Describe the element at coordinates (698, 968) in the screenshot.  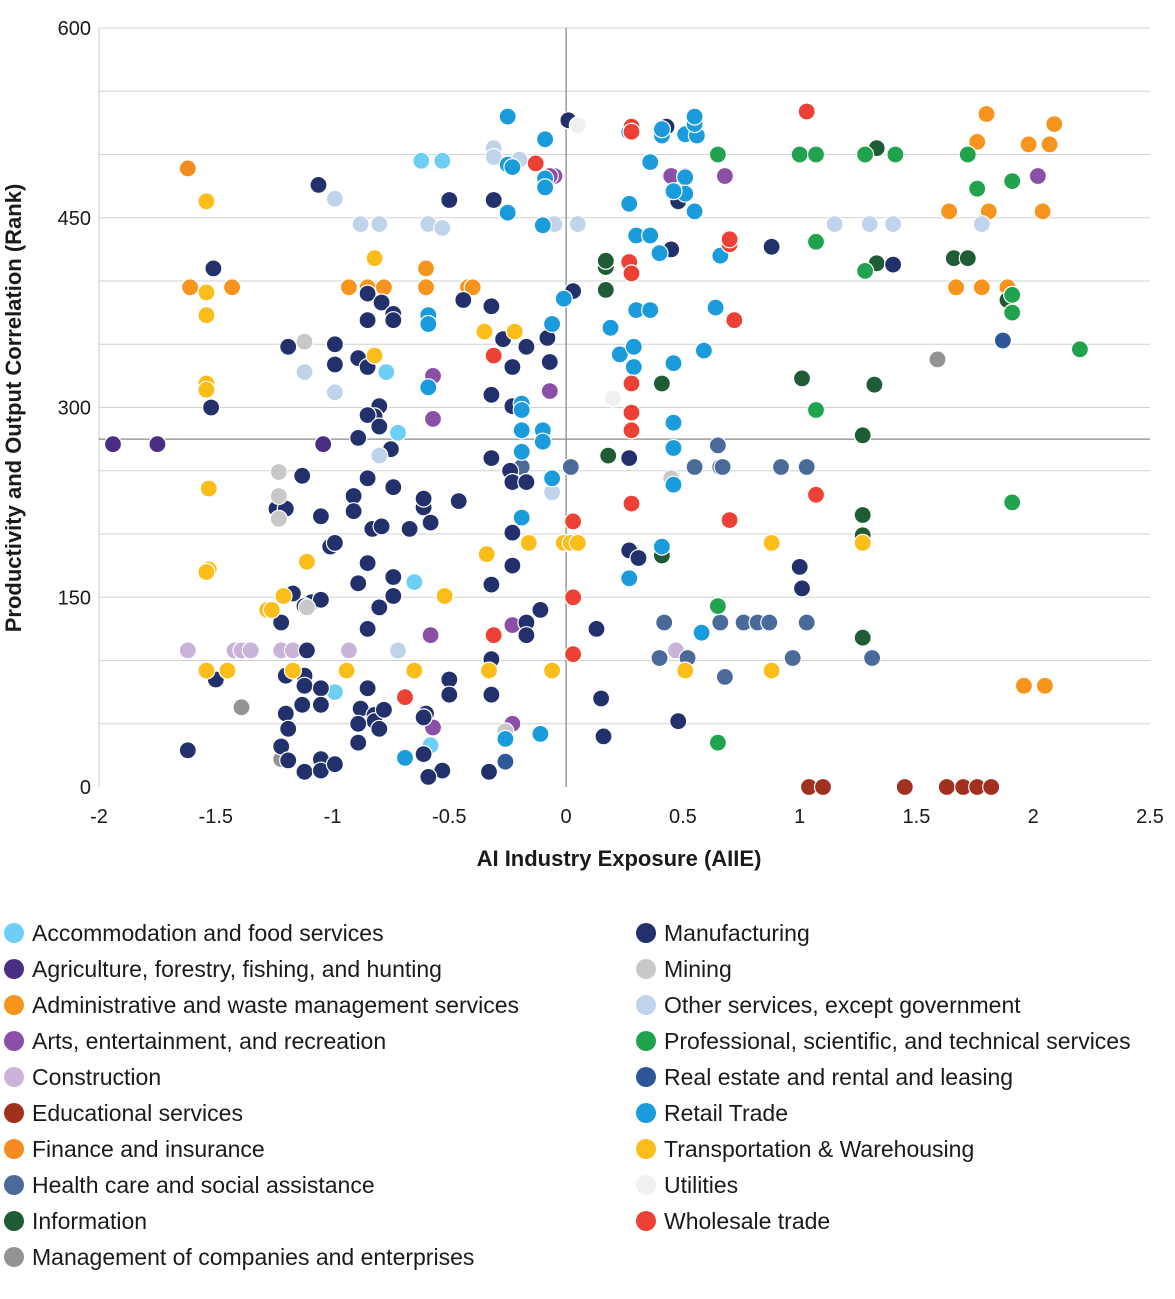
I see `legend-label: Mining` at that location.